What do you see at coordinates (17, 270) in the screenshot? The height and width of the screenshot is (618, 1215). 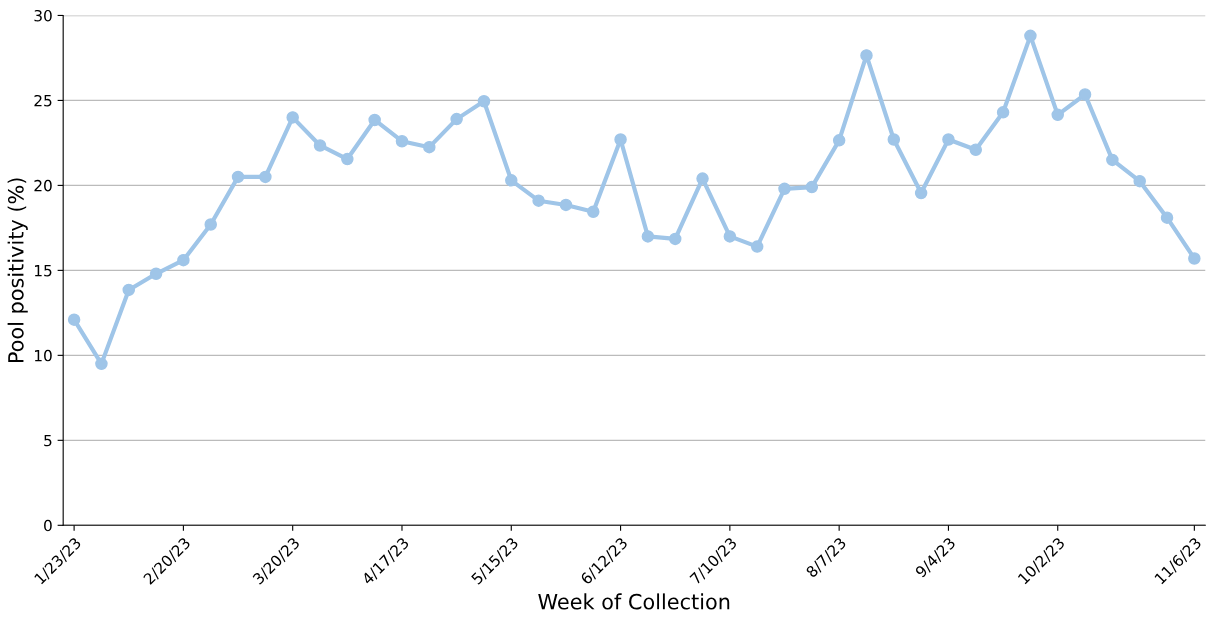 I see `y-axis-title: Pool positivity (%)` at bounding box center [17, 270].